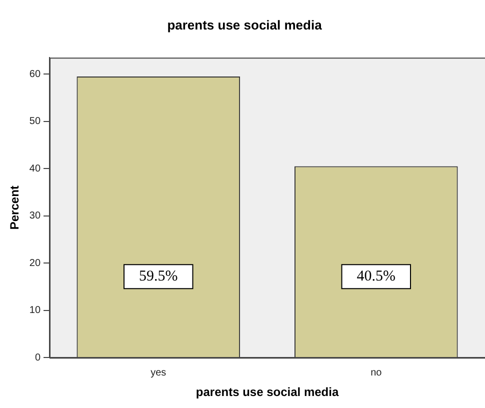 The image size is (485, 408). What do you see at coordinates (37, 358) in the screenshot?
I see `y-tick-label: 0` at bounding box center [37, 358].